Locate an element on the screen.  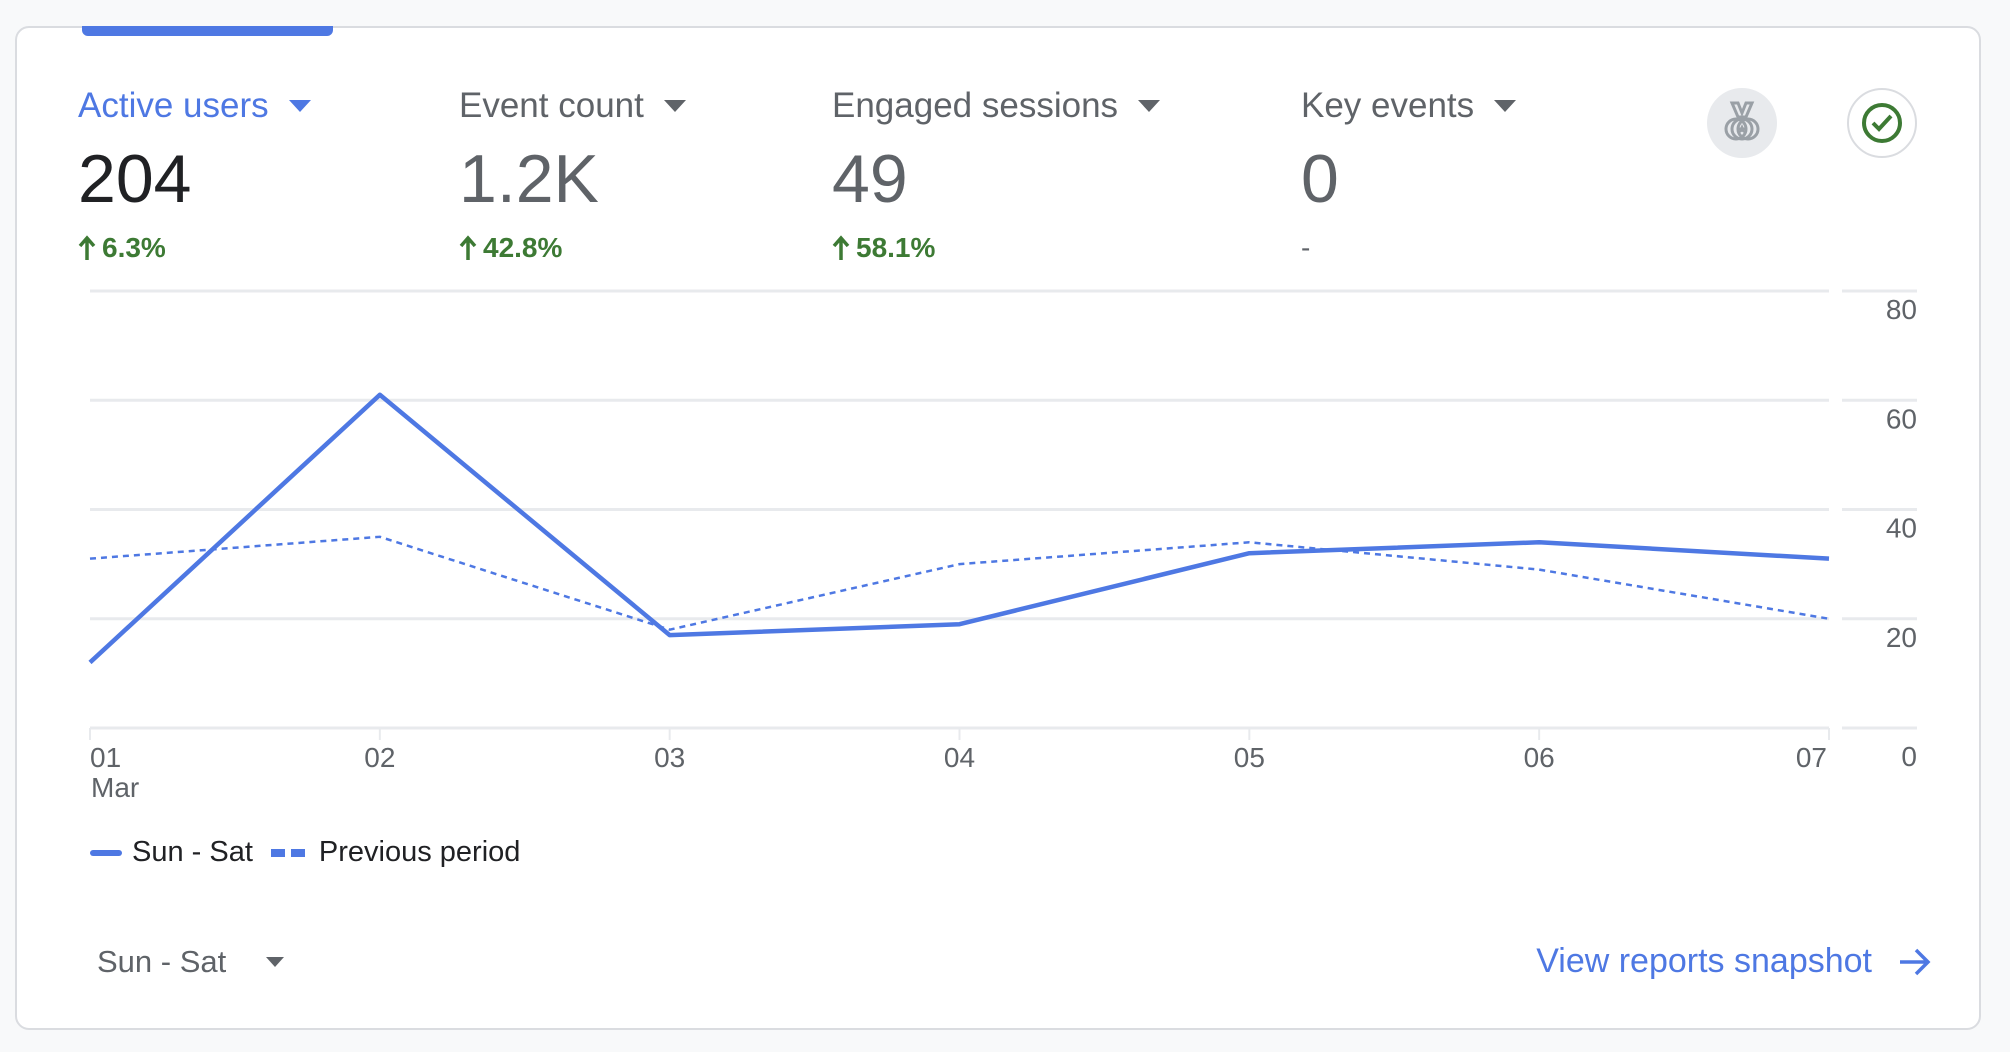
x-tick-label: 01 is located at coordinates (105, 757).